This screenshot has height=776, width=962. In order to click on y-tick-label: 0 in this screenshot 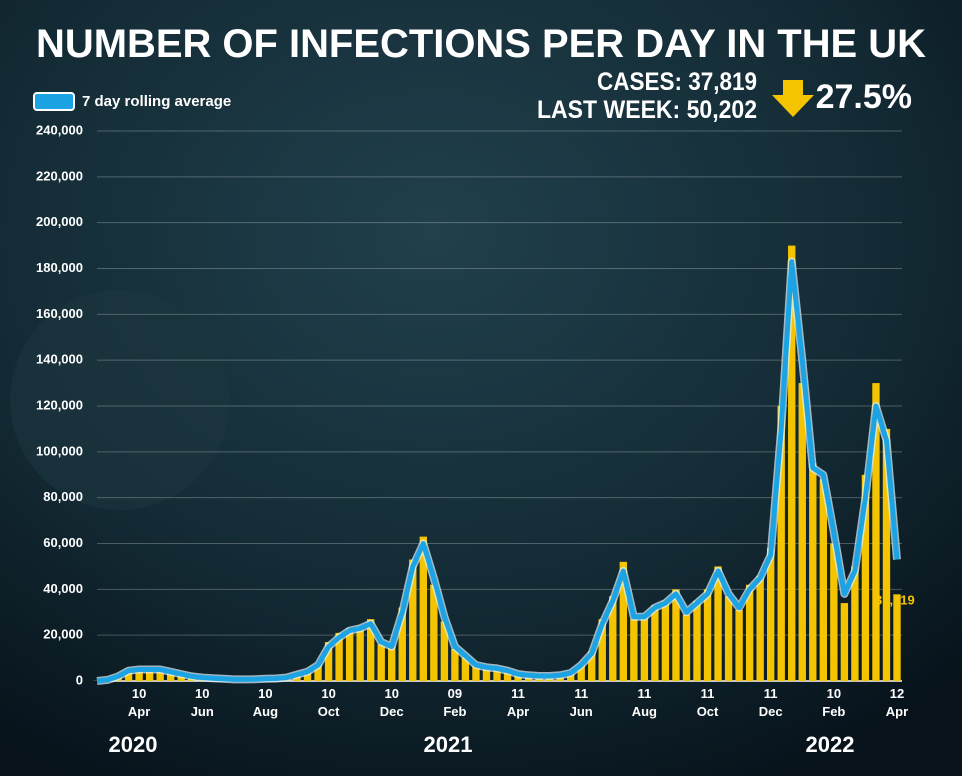, I will do `click(79, 679)`.